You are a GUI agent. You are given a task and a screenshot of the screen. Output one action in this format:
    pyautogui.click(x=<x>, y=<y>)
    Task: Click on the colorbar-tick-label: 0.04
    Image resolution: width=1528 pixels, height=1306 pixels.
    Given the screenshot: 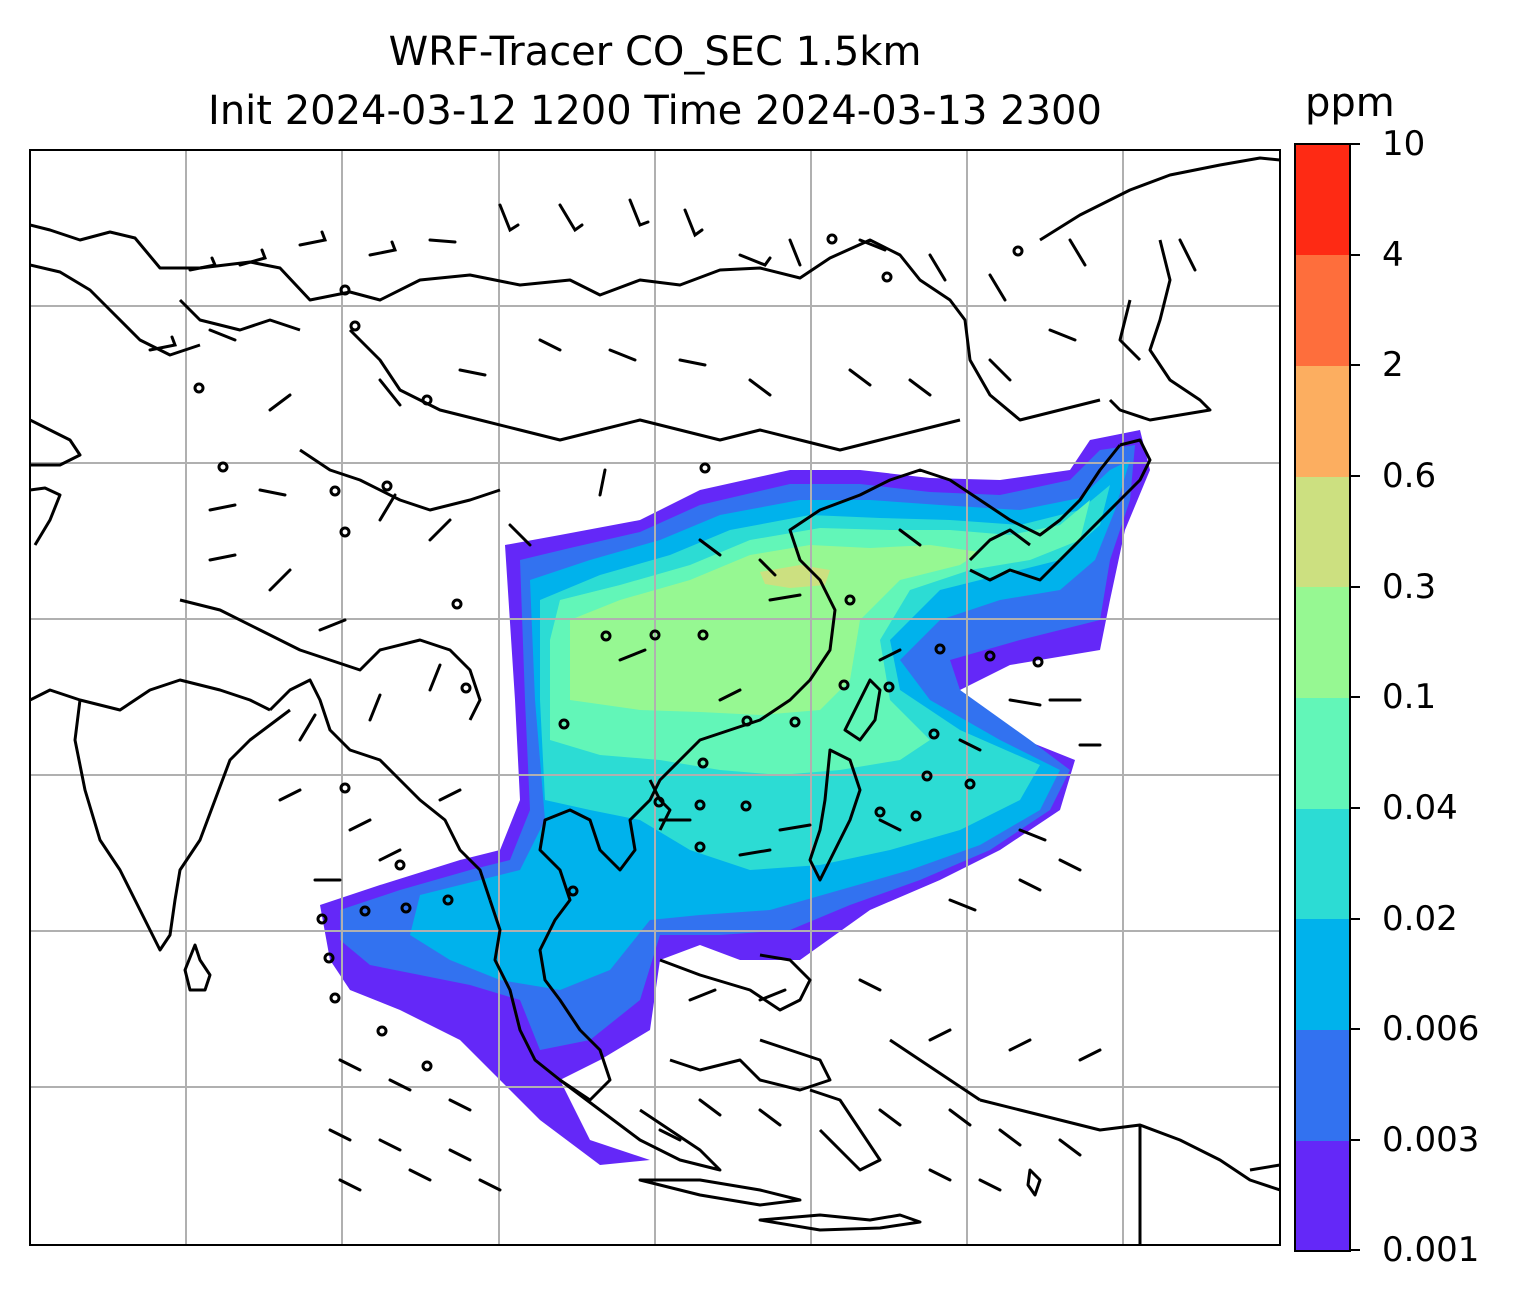 What is the action you would take?
    pyautogui.click(x=1420, y=808)
    